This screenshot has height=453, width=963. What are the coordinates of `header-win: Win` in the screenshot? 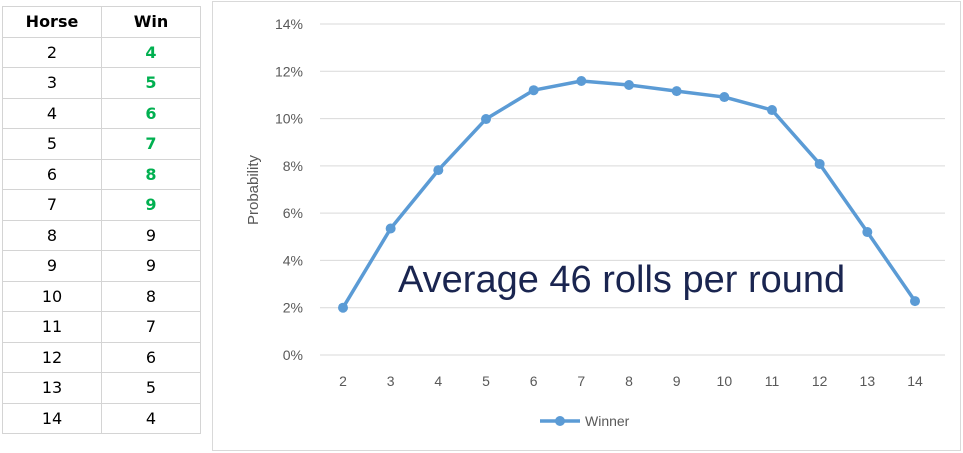 It's located at (151, 22).